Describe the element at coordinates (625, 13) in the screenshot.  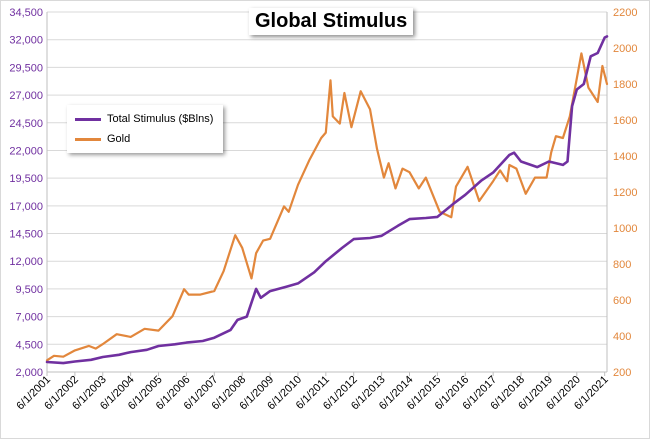
I see `right-axis-tick-label: 2200` at that location.